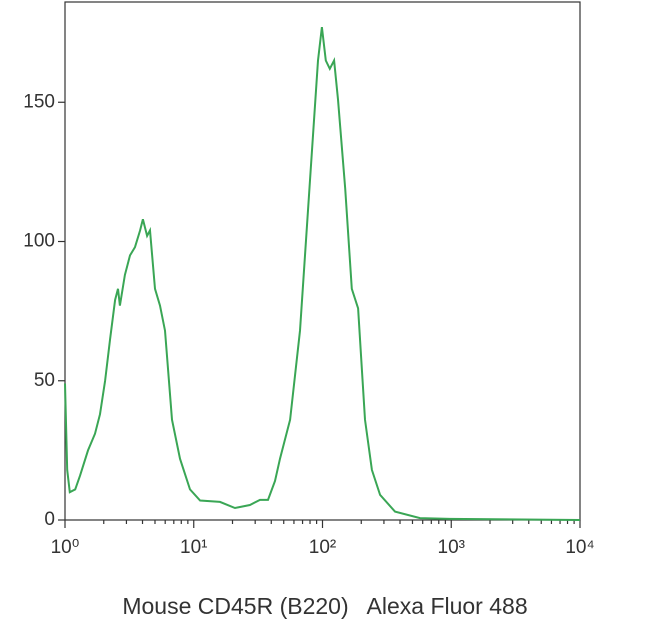 The height and width of the screenshot is (634, 650). What do you see at coordinates (49, 519) in the screenshot?
I see `y-tick-label: 0` at bounding box center [49, 519].